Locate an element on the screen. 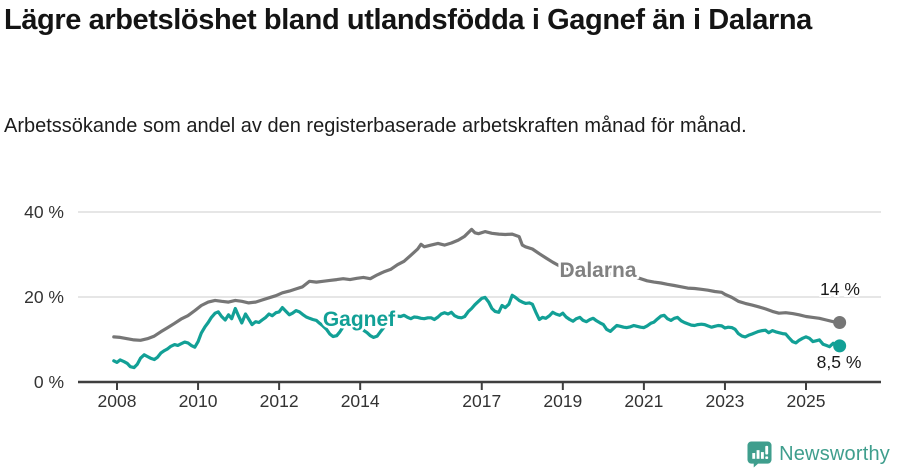 Image resolution: width=900 pixels, height=474 pixels. x-axis-label: 2010 is located at coordinates (198, 401).